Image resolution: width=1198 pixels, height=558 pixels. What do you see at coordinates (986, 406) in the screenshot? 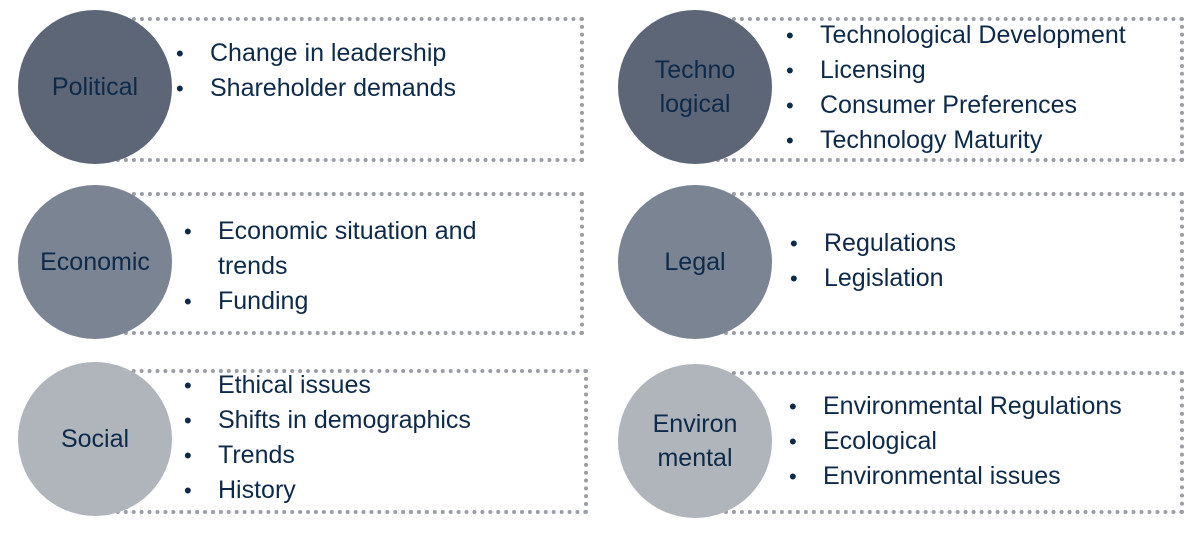
I see `list-item: Environmental Regulations` at bounding box center [986, 406].